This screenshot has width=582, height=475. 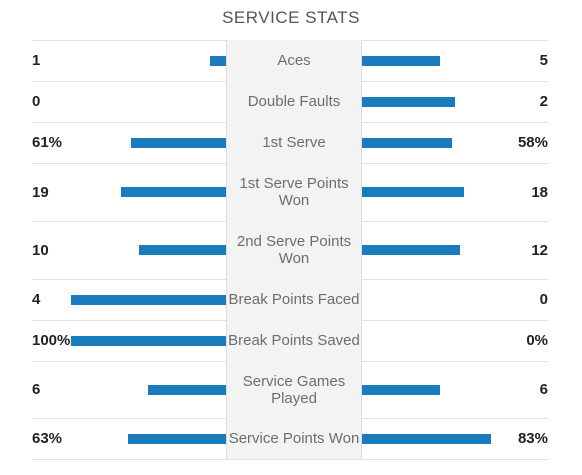 What do you see at coordinates (543, 101) in the screenshot?
I see `player2-value: 2` at bounding box center [543, 101].